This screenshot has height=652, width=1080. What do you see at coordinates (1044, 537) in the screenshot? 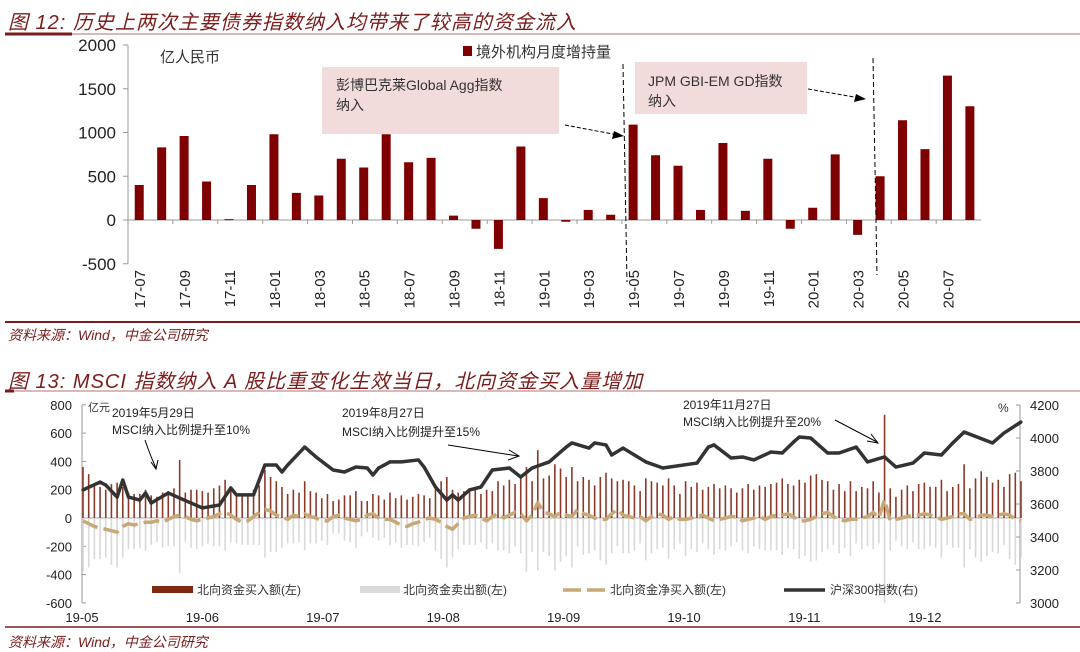
I see `right-tick-label: 3400` at bounding box center [1044, 537].